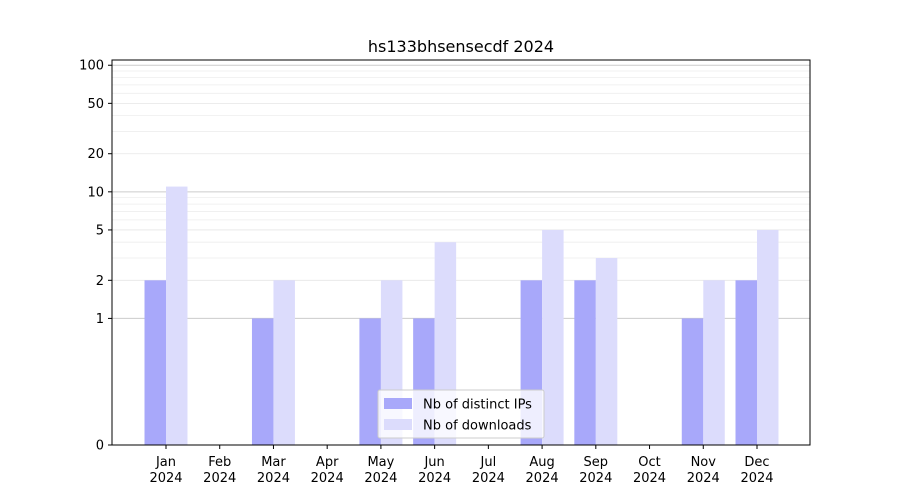 This screenshot has width=900, height=504. What do you see at coordinates (219, 462) in the screenshot?
I see `x-tick-label-month: Feb` at bounding box center [219, 462].